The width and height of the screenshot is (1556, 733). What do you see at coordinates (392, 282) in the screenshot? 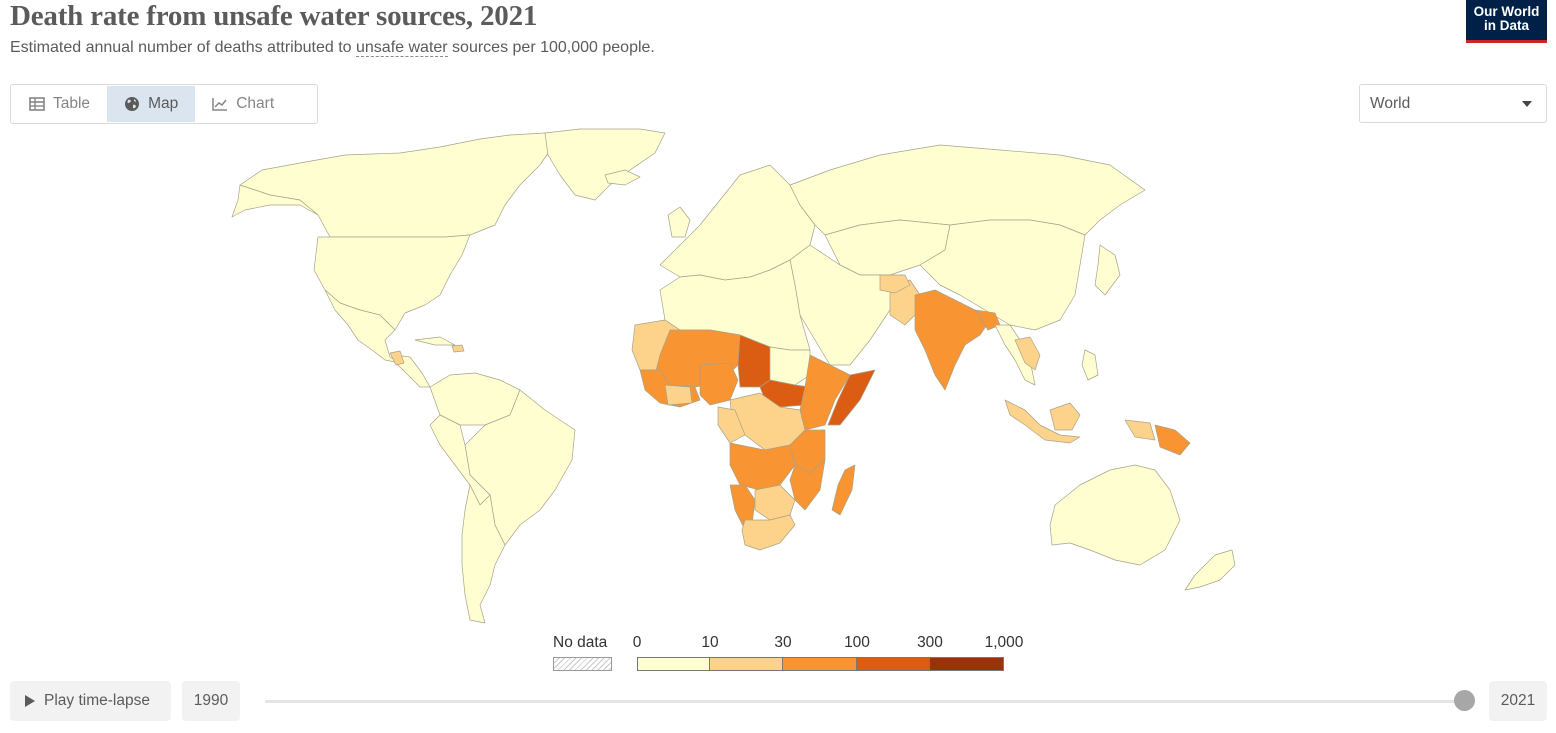
I see `country-usa` at bounding box center [392, 282].